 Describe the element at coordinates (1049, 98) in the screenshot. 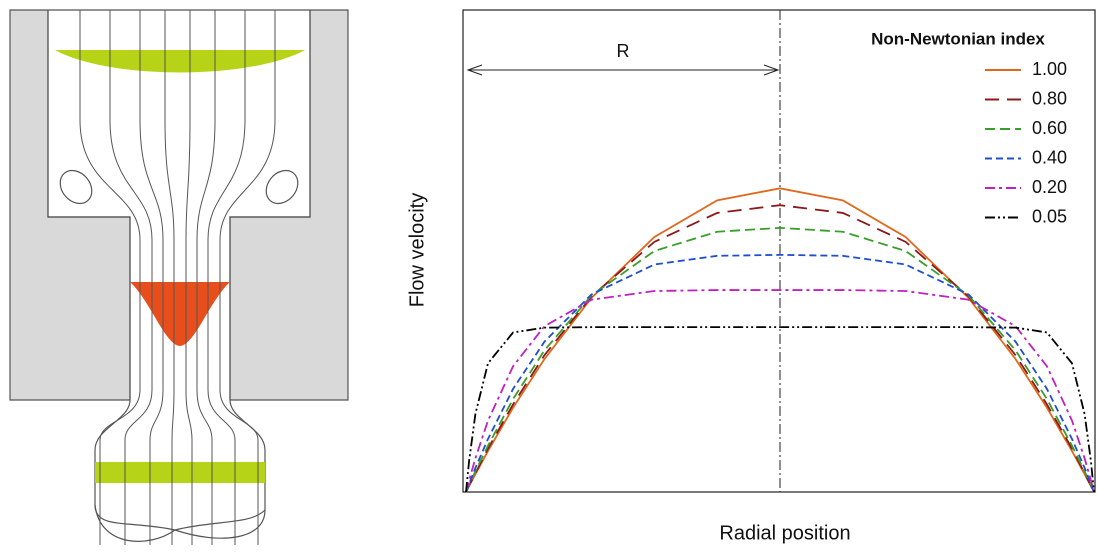

I see `legend-label: 0.80` at that location.